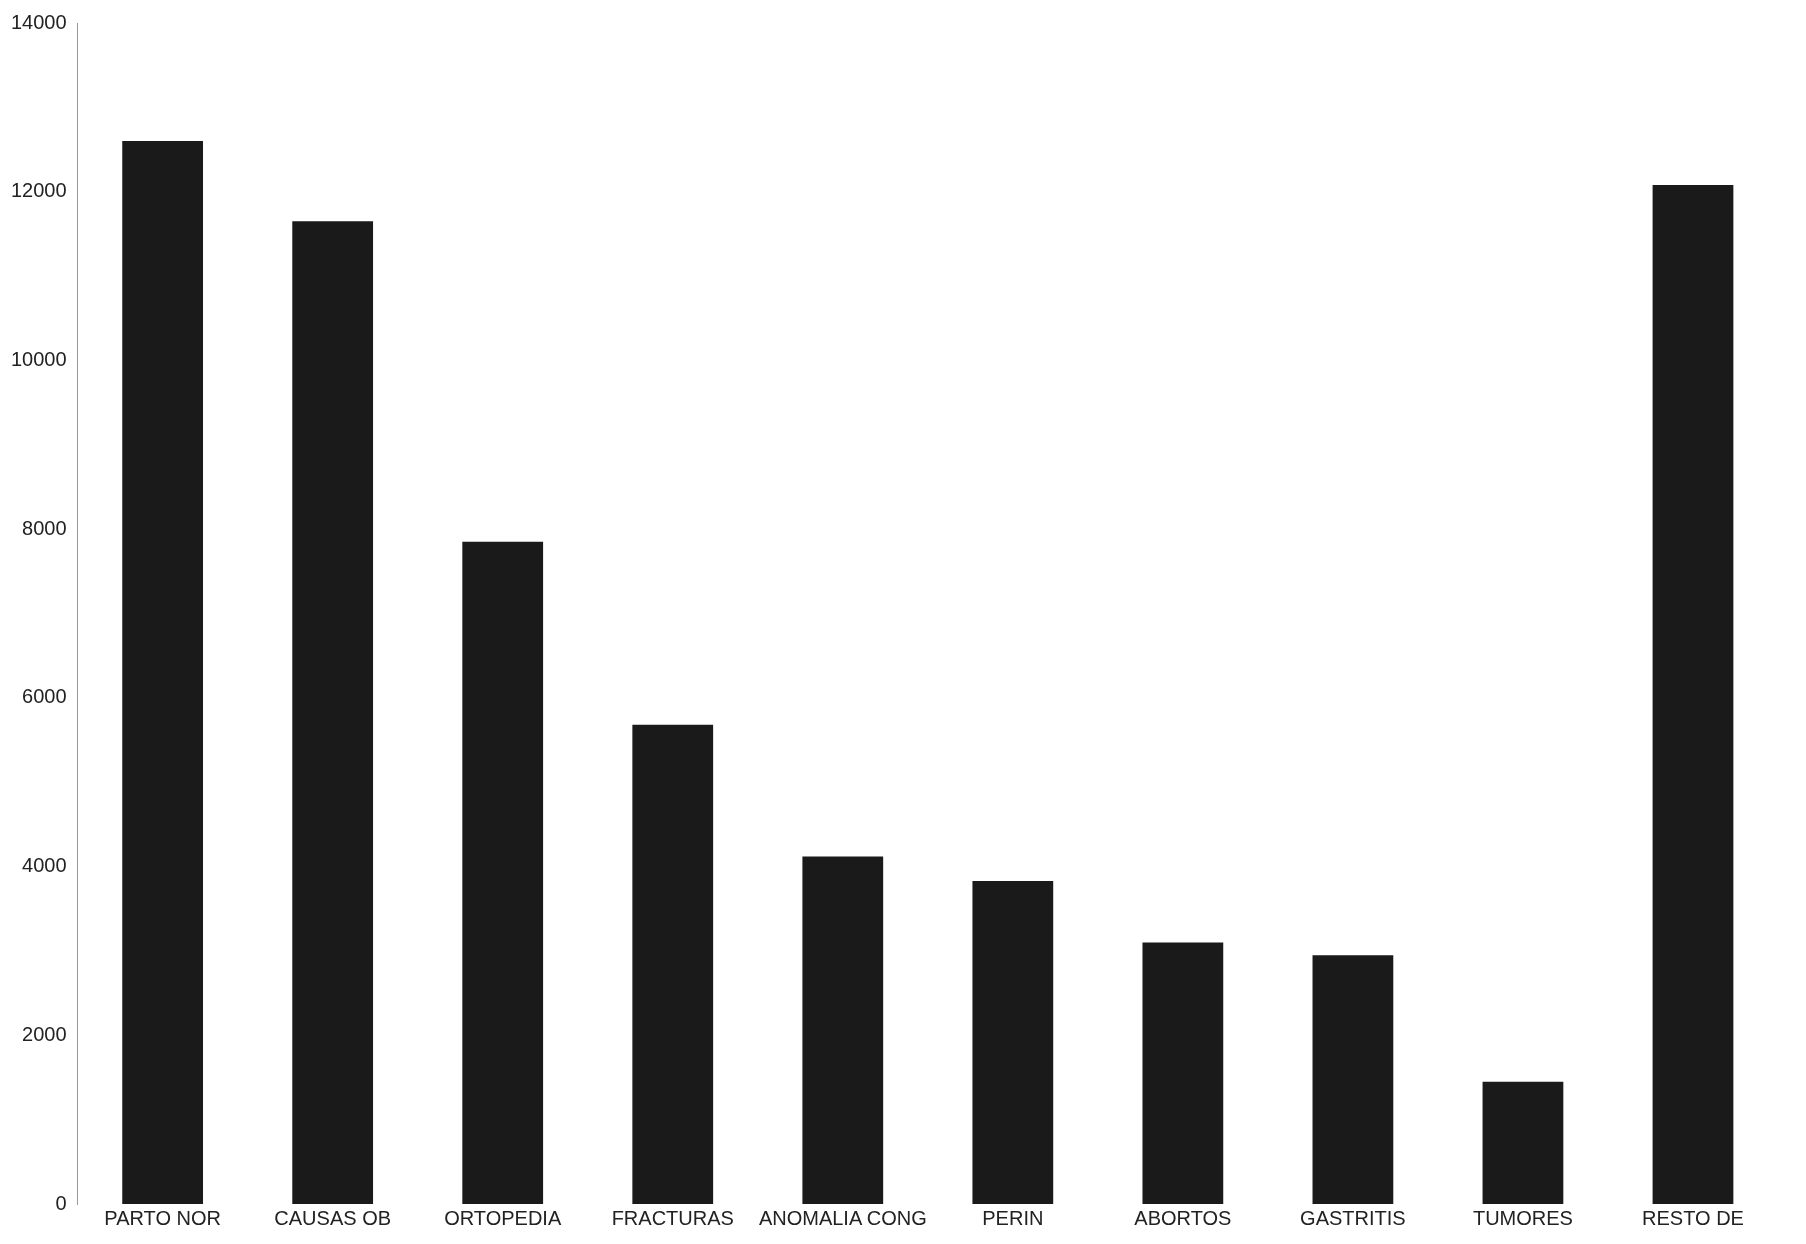 Image resolution: width=1806 pixels, height=1244 pixels. Describe the element at coordinates (44, 527) in the screenshot. I see `y-tick-label: 8000` at that location.